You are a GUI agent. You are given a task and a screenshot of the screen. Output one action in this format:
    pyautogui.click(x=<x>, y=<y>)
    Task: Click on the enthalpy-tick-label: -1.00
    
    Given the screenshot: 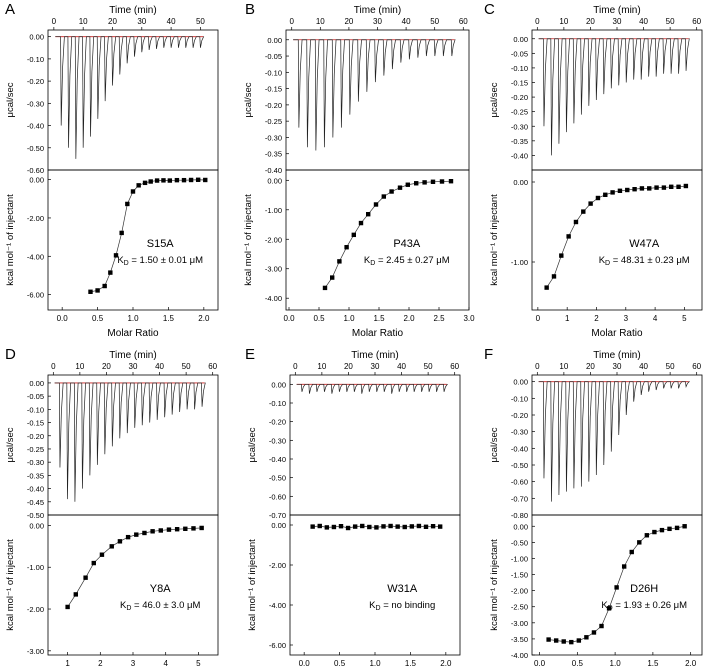 What is the action you would take?
    pyautogui.click(x=35, y=567)
    